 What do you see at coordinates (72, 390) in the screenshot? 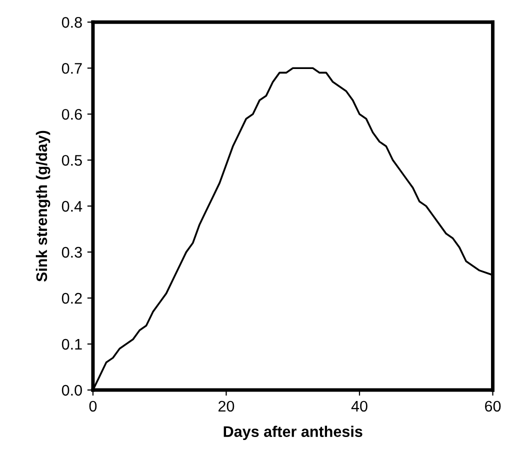
I see `y-tick-label: 0.0` at bounding box center [72, 390].